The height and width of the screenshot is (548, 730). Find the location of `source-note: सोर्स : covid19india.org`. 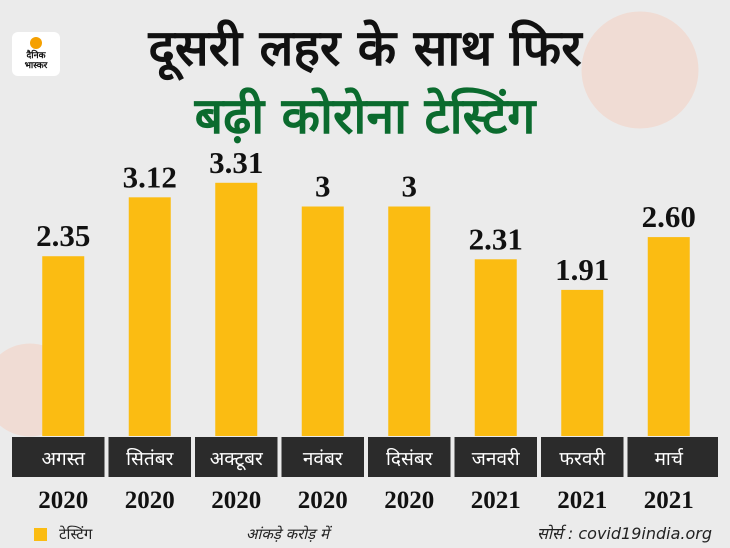

source-note: सोर्स : covid19india.org is located at coordinates (624, 533).